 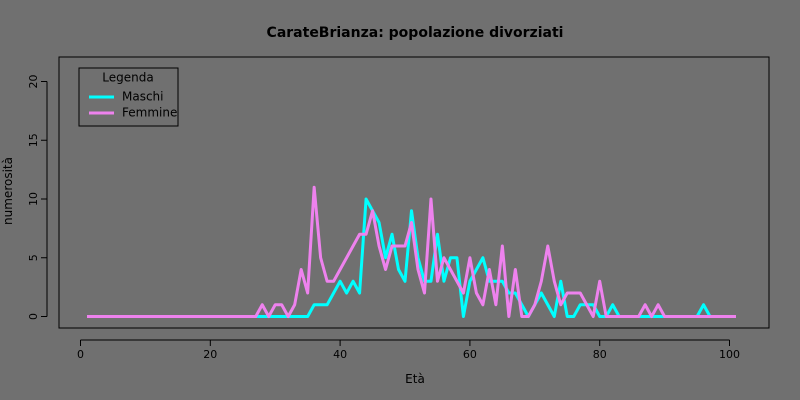 I want to click on x-tick-label: 40, so click(x=340, y=354).